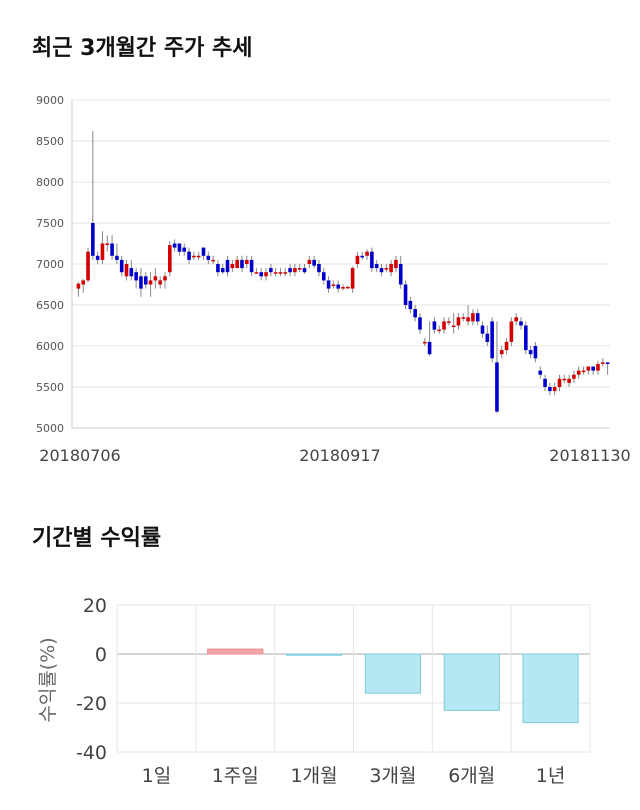  Describe the element at coordinates (50, 223) in the screenshot. I see `y-tick-label: 7500` at that location.